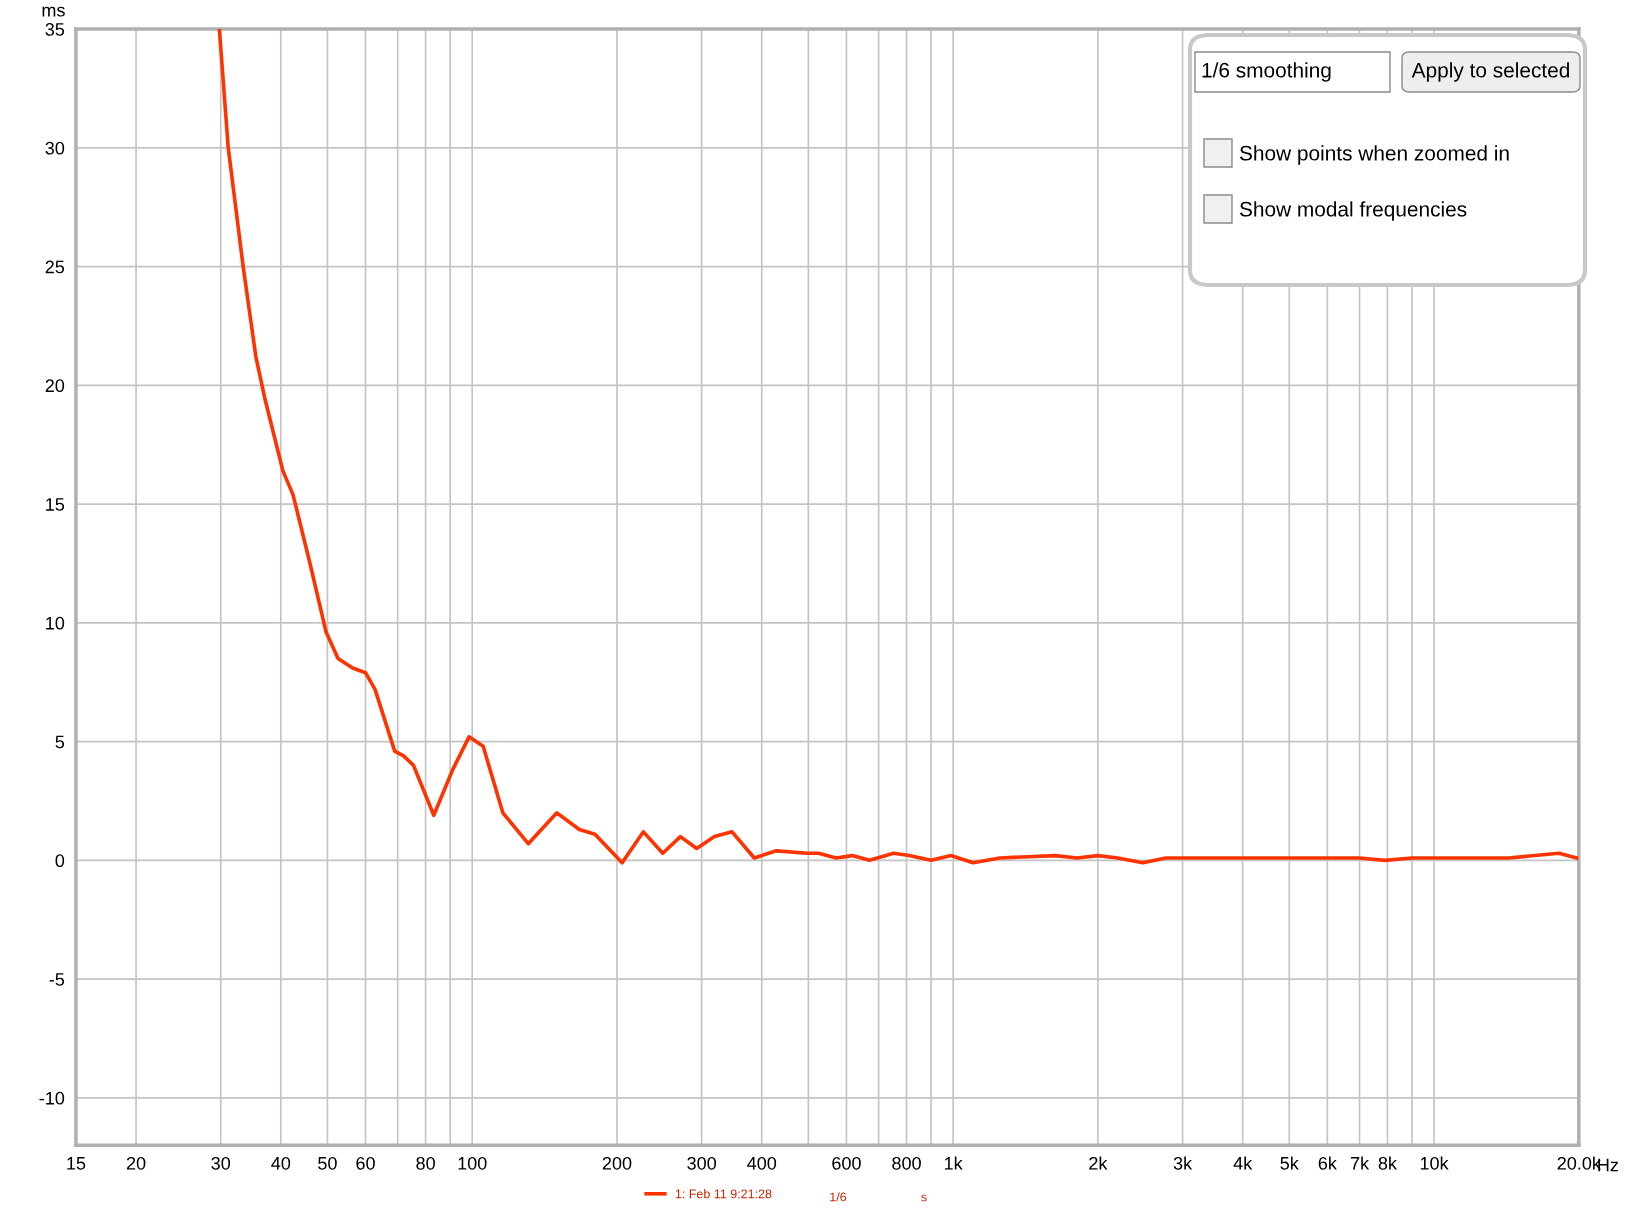  I want to click on y-tick-label: 5, so click(60, 742).